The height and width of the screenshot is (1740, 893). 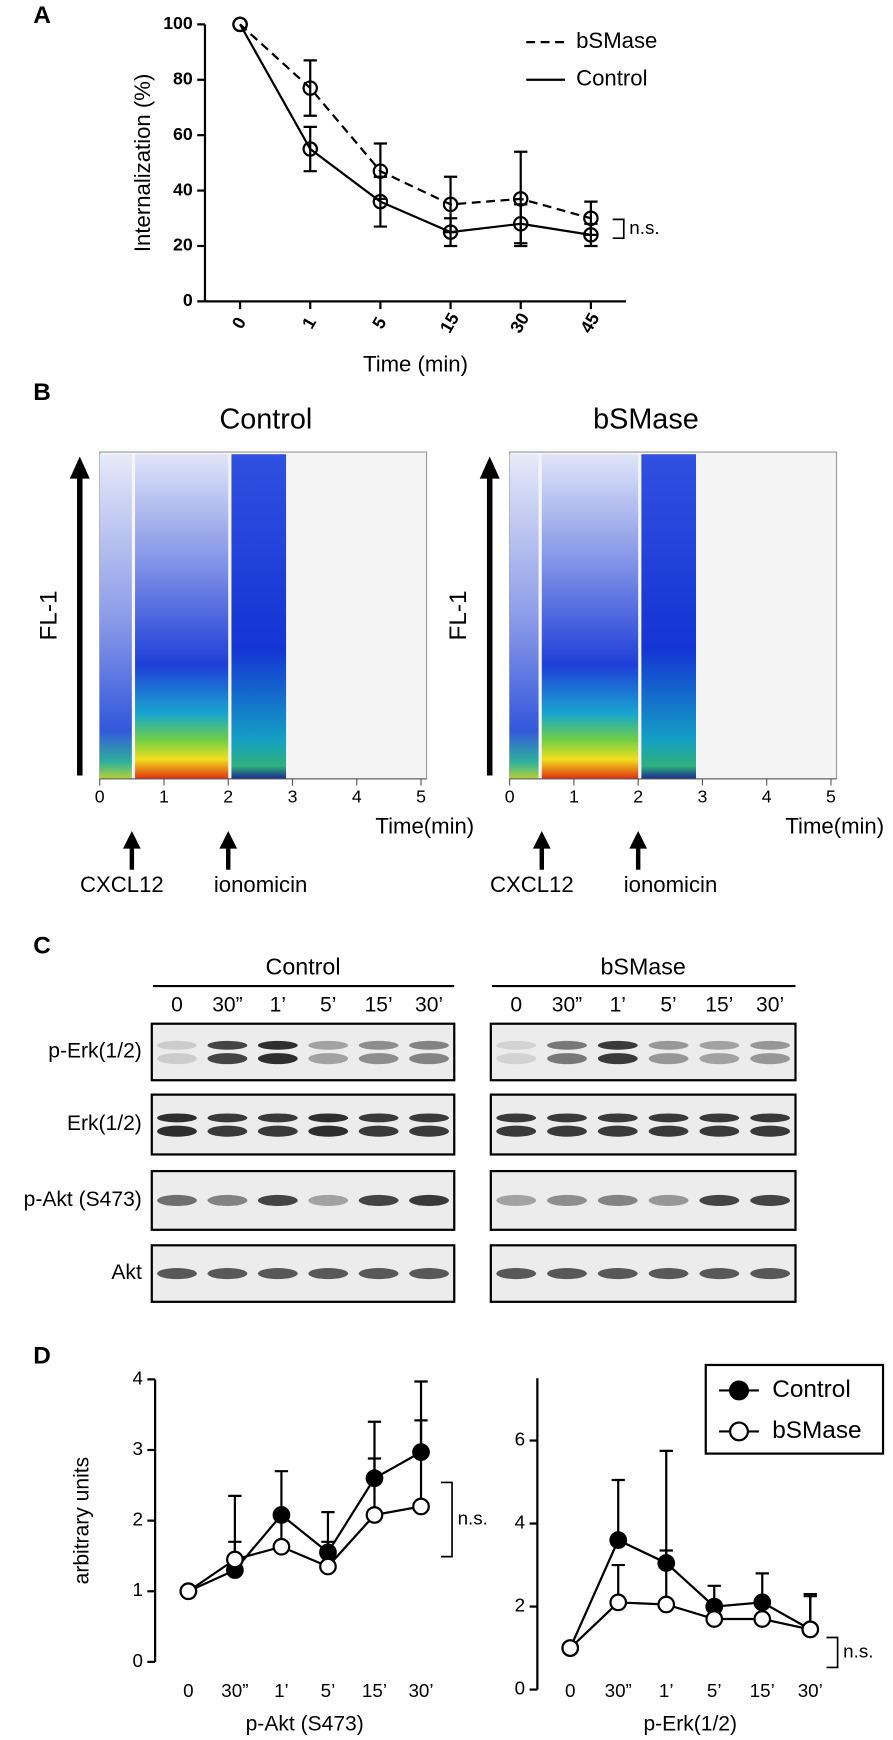 What do you see at coordinates (142, 163) in the screenshot?
I see `y-axis-label: Internalization (%)` at bounding box center [142, 163].